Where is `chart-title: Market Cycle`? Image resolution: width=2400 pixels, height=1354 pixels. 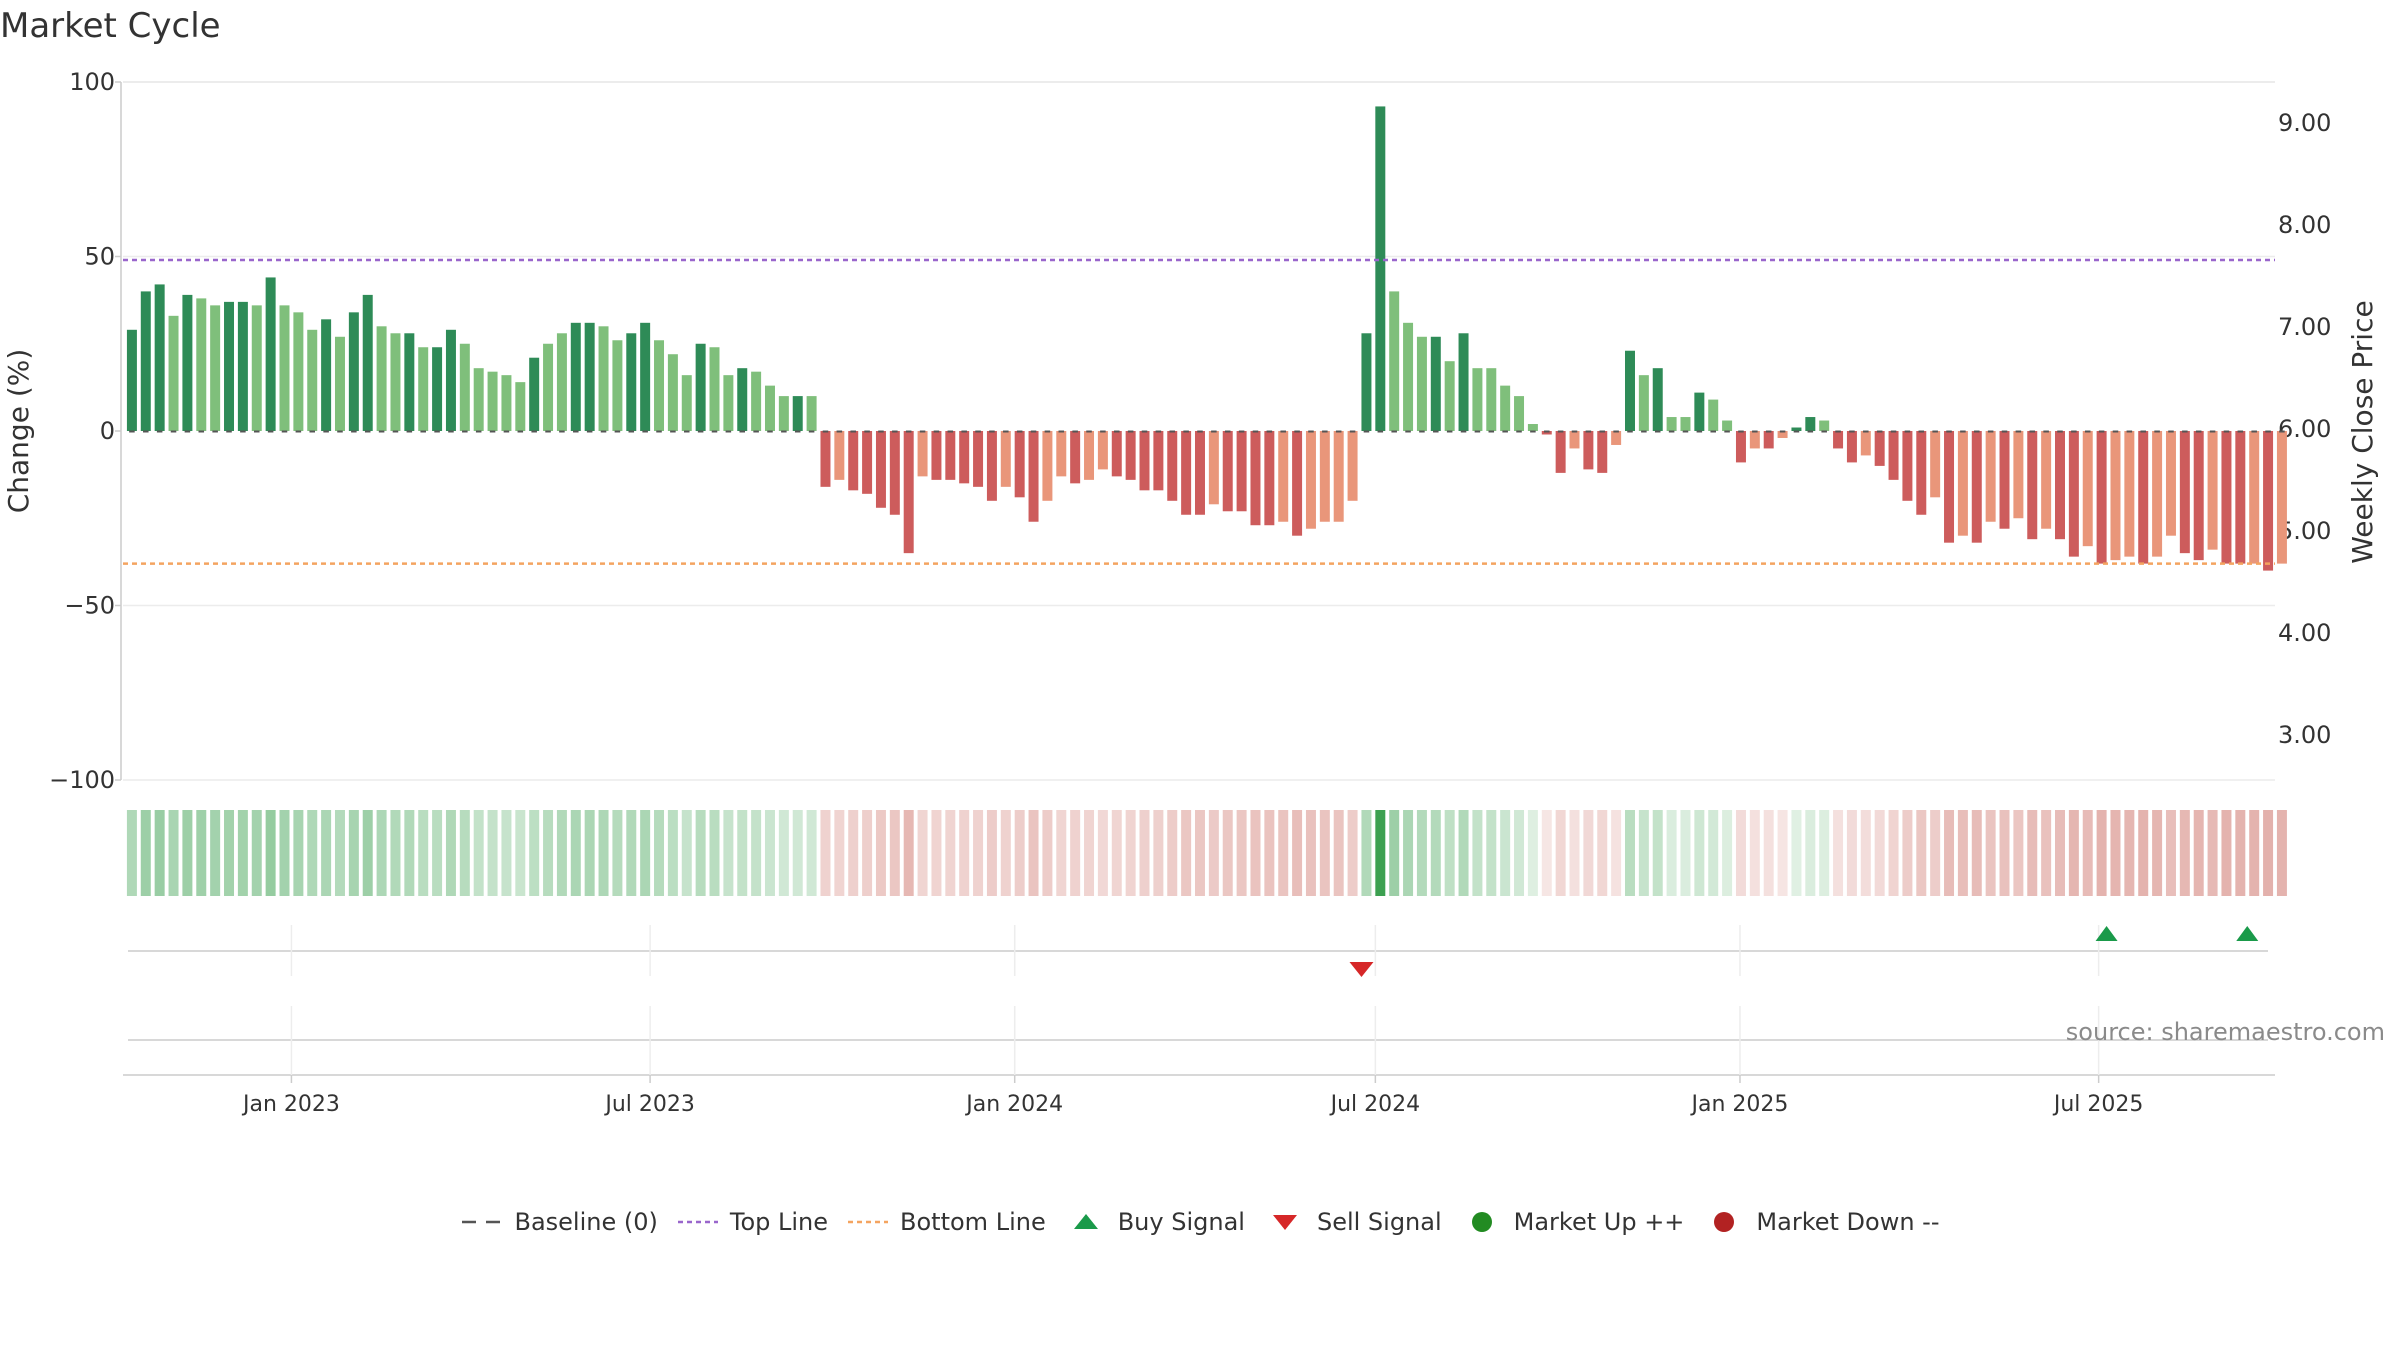
chart-title: Market Cycle is located at coordinates (110, 26).